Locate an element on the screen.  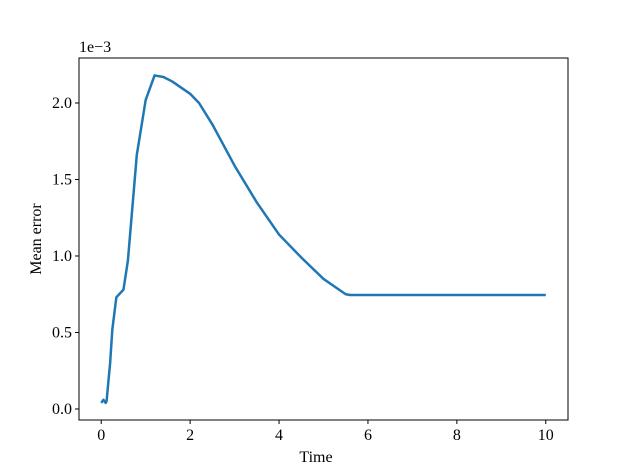
x-tick-label: 0 is located at coordinates (101, 435).